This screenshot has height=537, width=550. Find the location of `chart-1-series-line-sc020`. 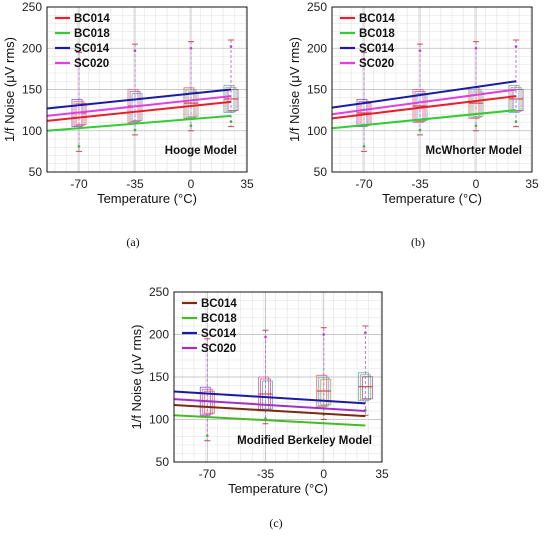

chart-1-series-line-sc020 is located at coordinates (424, 102).